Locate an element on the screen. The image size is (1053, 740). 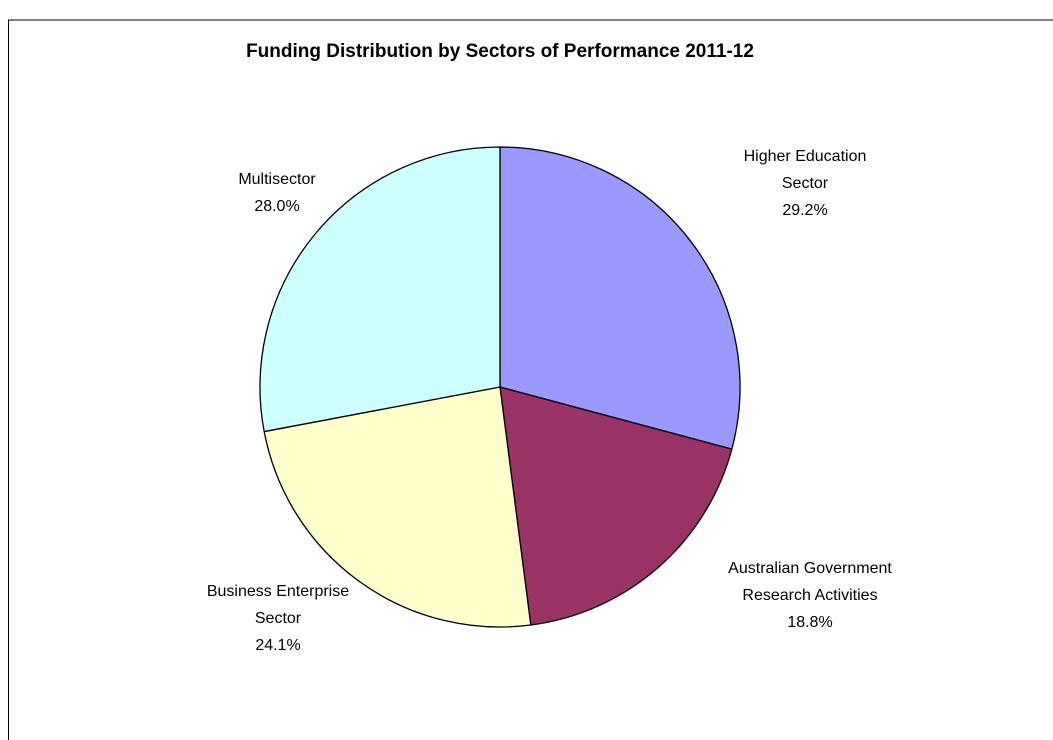
slice-value: 29.2% is located at coordinates (805, 210).